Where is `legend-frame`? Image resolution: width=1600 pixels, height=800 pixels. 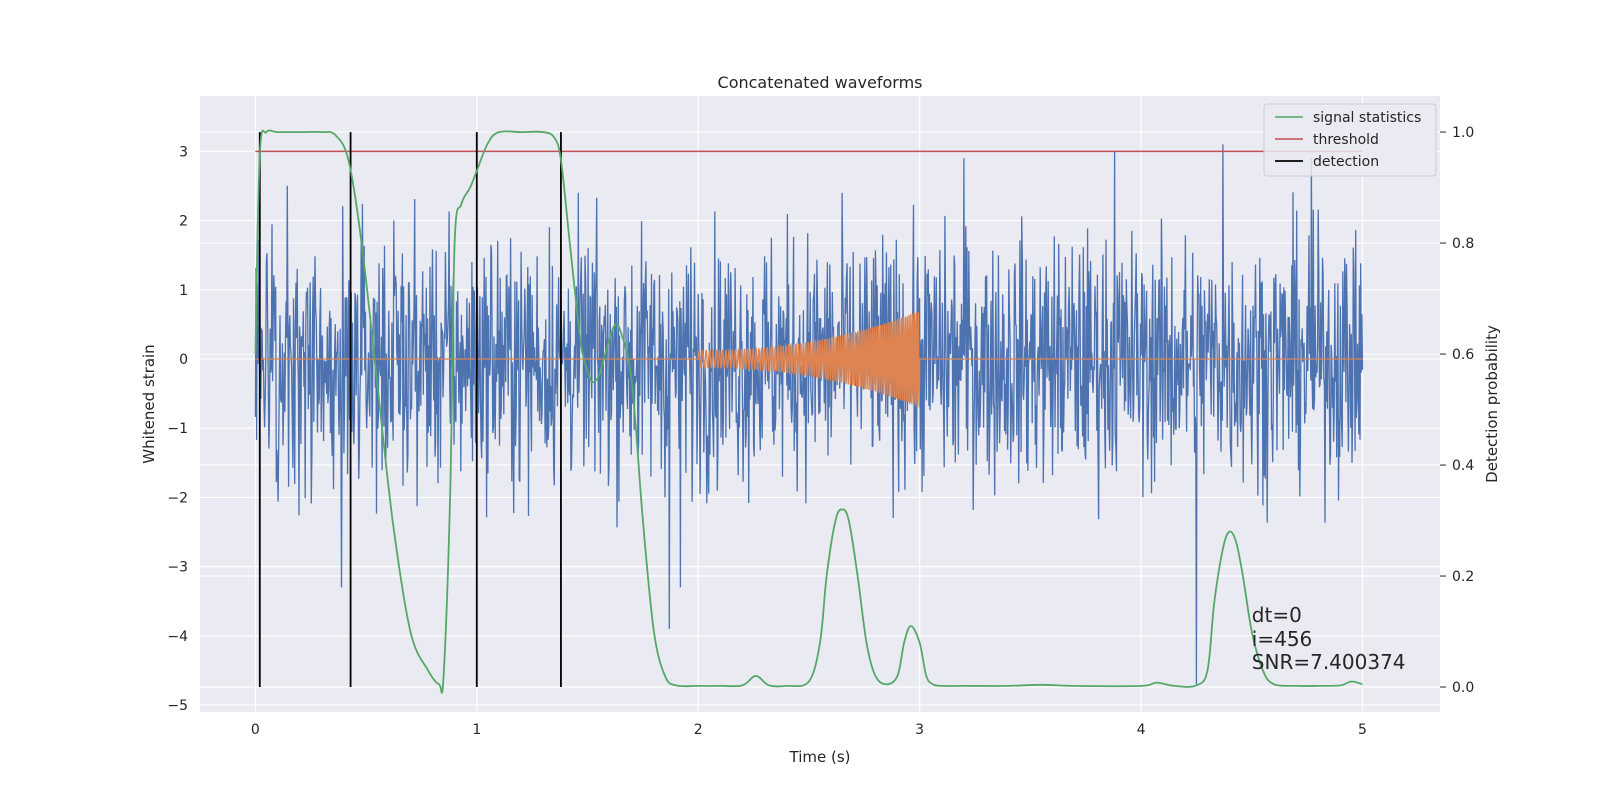 legend-frame is located at coordinates (1350, 140).